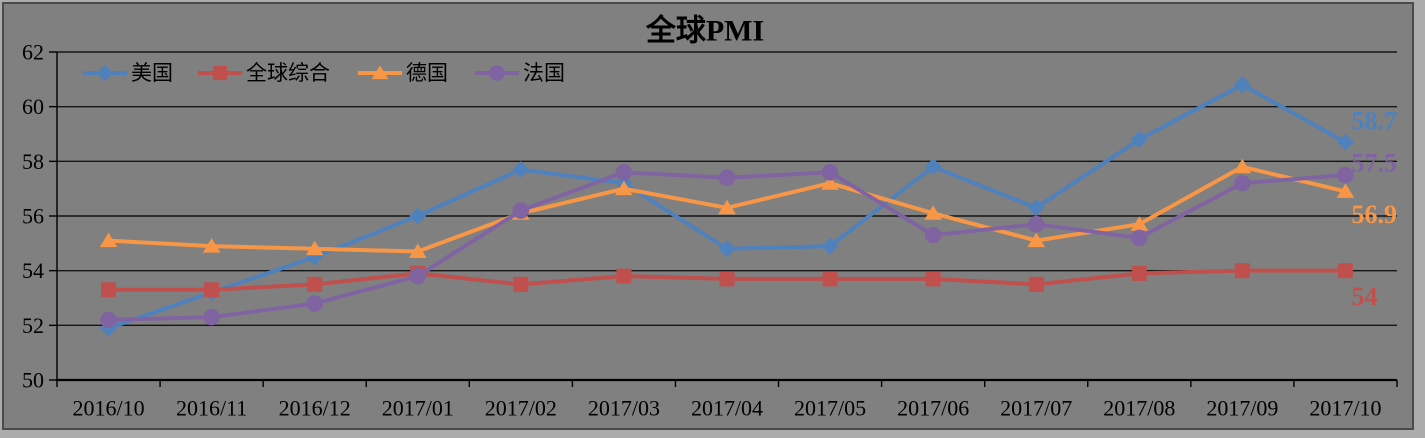  What do you see at coordinates (1345, 408) in the screenshot?
I see `x-axis-label: 2017/10` at bounding box center [1345, 408].